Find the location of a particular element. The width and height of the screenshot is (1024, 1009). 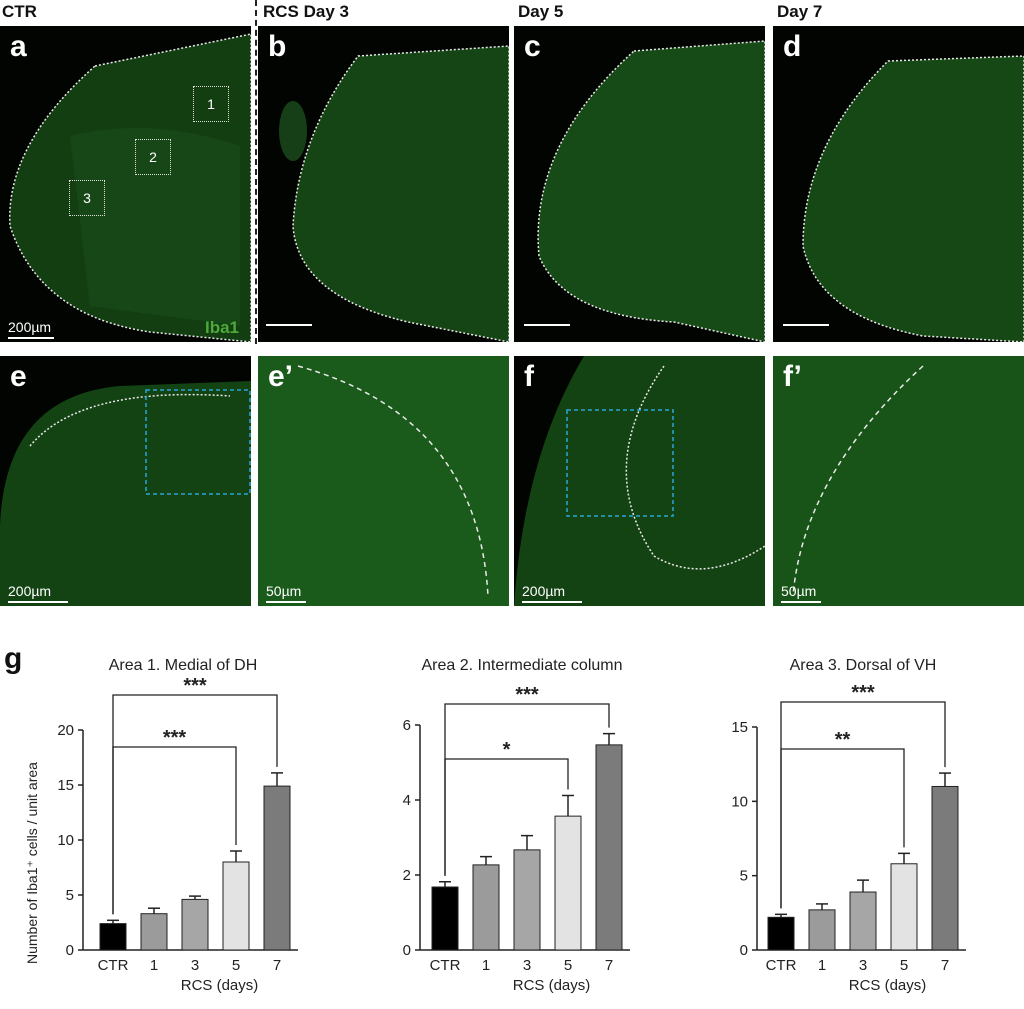

figure-letter-g: g is located at coordinates (13, 658).